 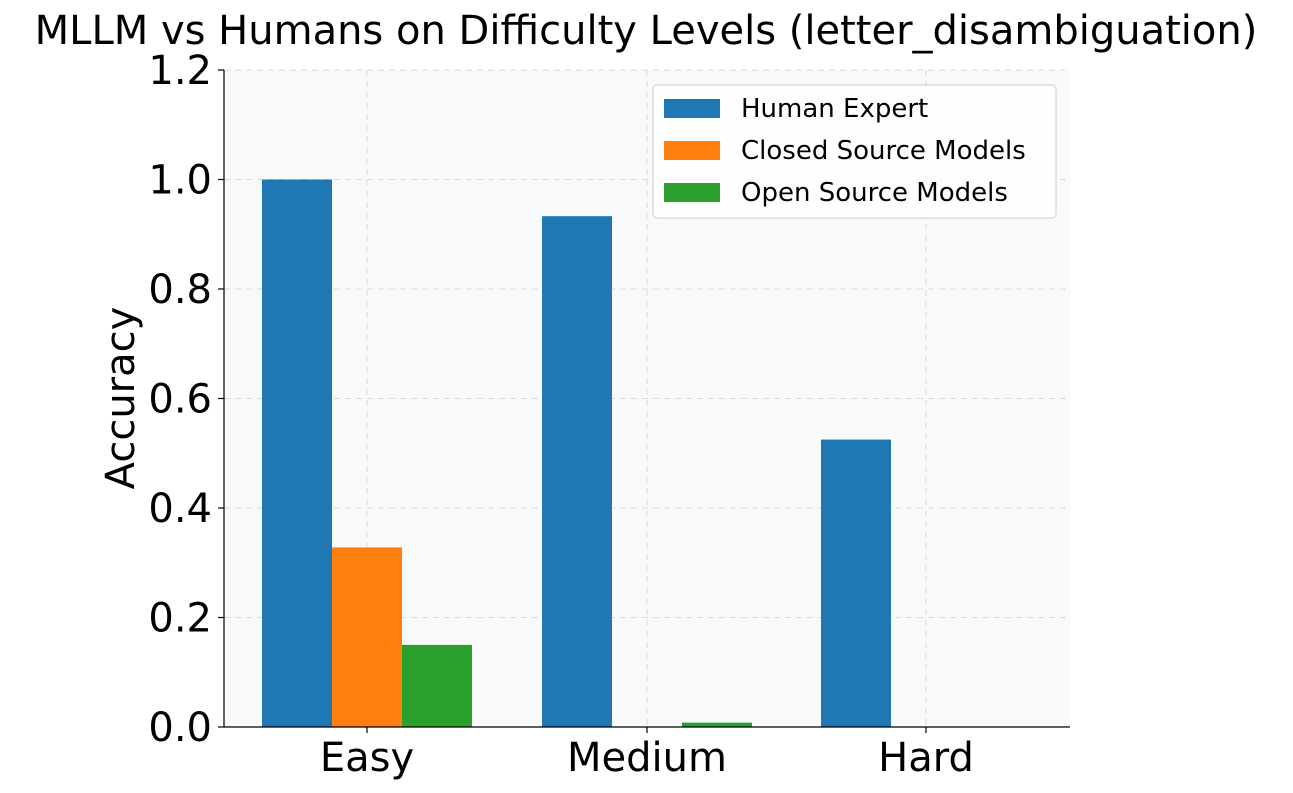 I want to click on x-tick-label: Medium, so click(x=647, y=758).